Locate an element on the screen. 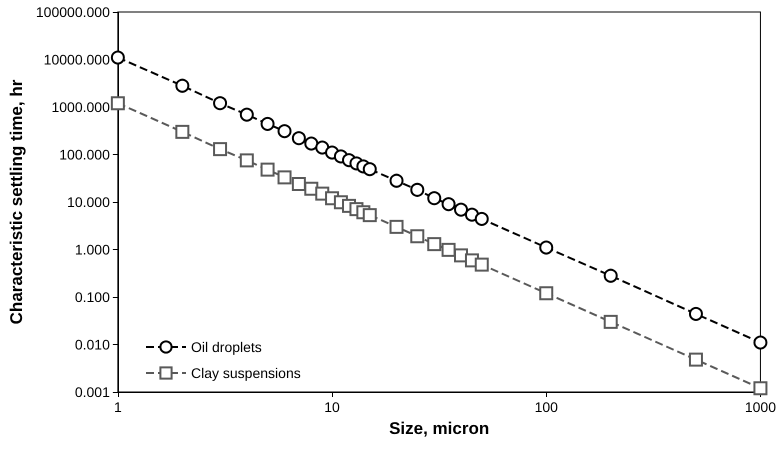 This screenshot has height=452, width=779. y-tick-label: 0.100 is located at coordinates (92, 297).